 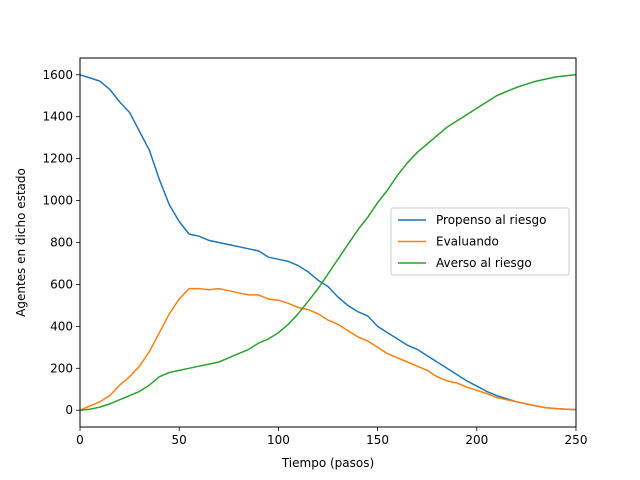 I want to click on x-tick-label: 100, so click(x=278, y=440).